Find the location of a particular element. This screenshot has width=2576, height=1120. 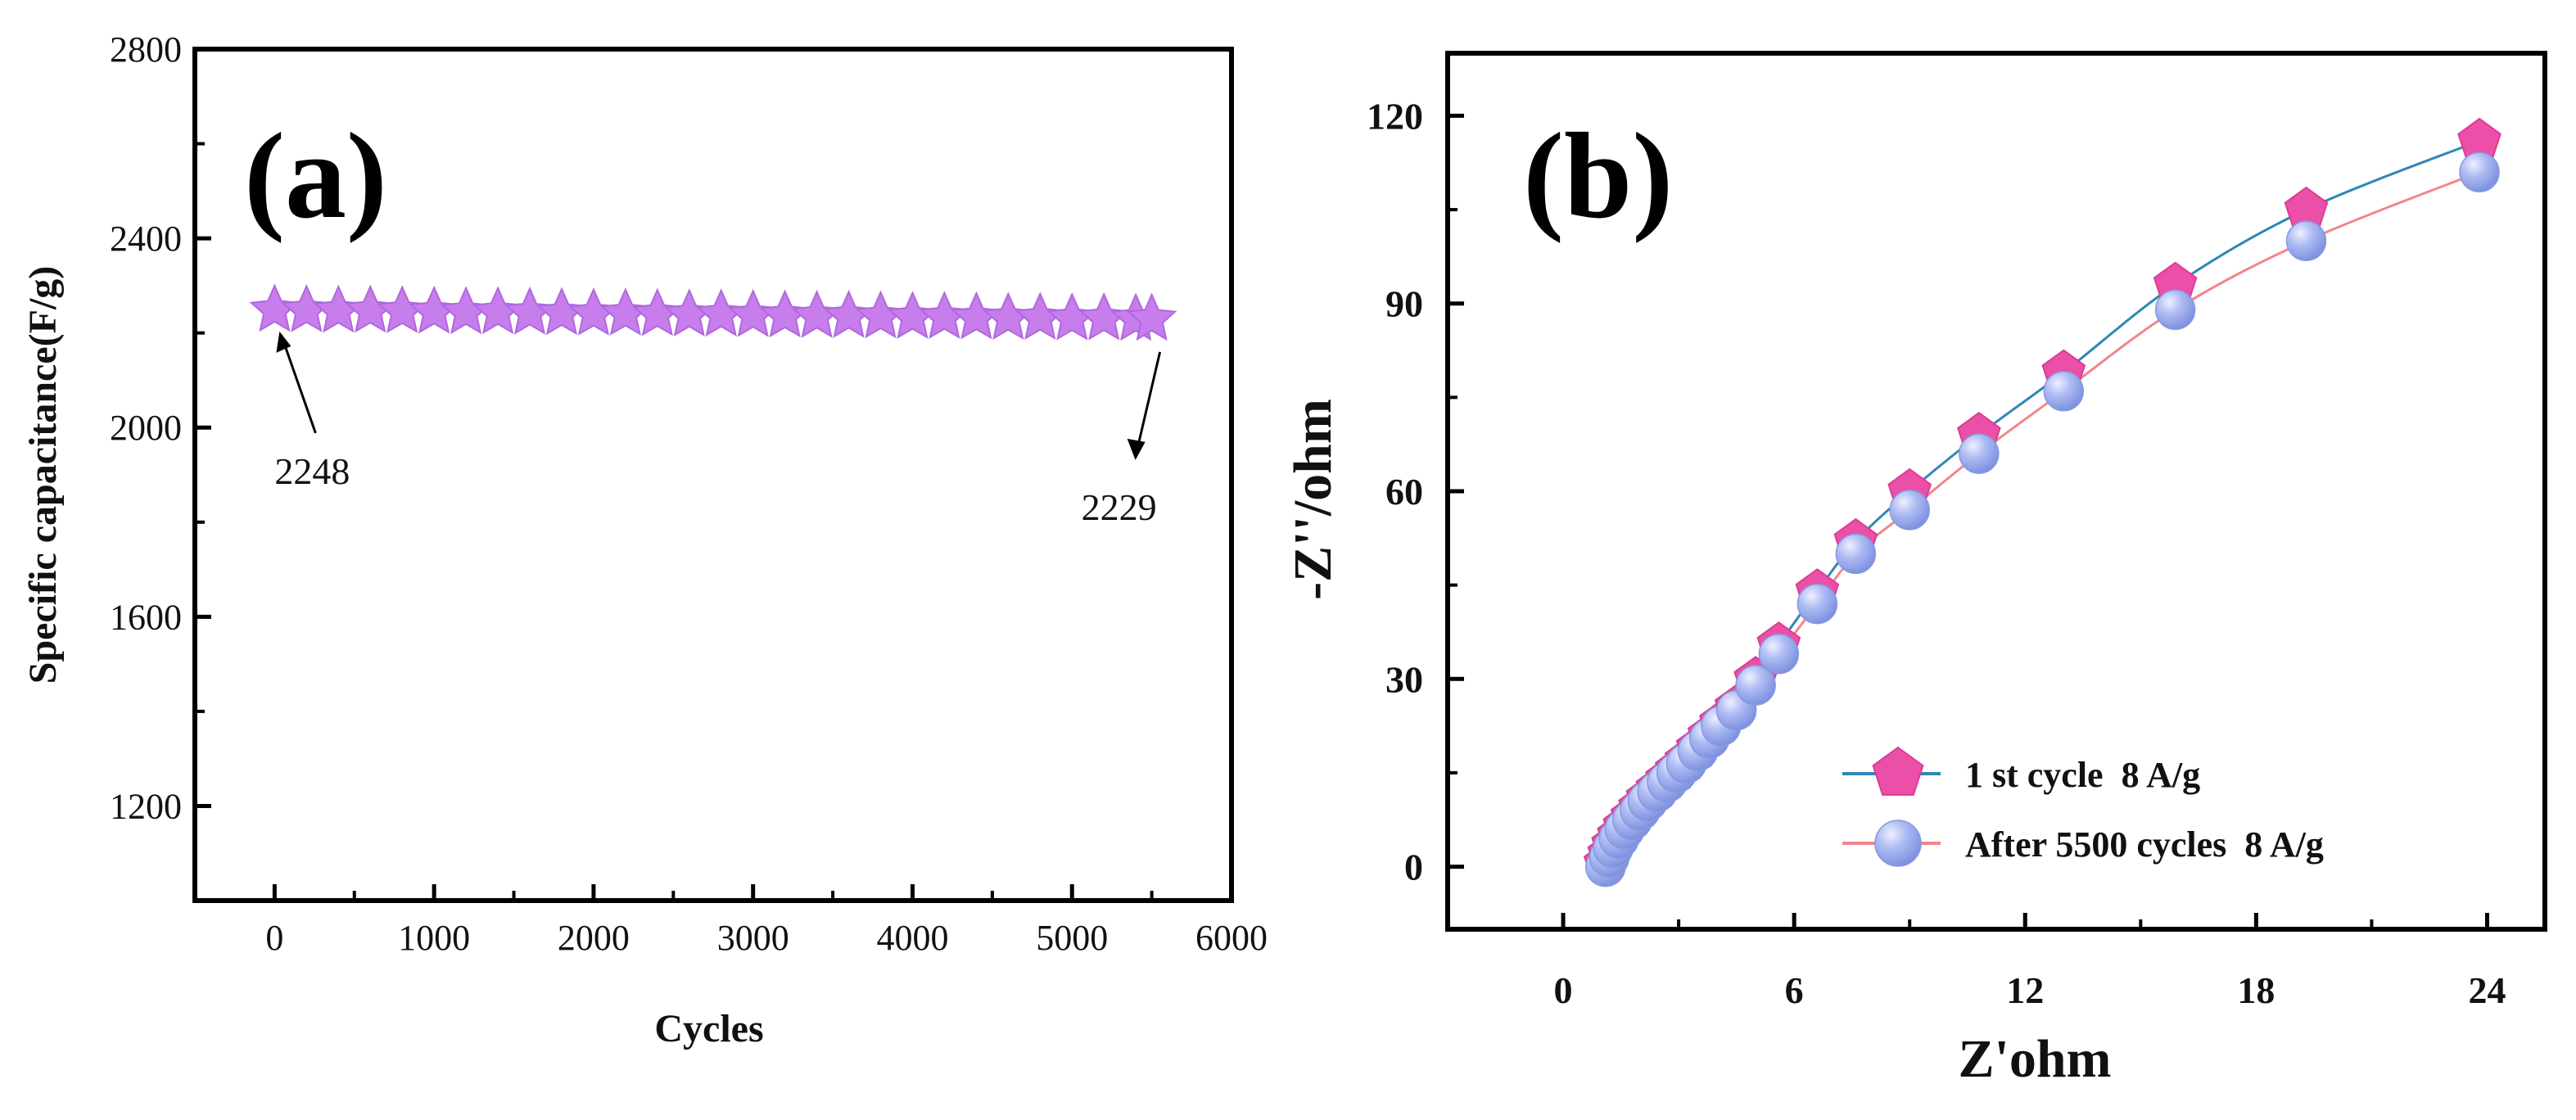

y-axis-label-b: -Z''/ohm is located at coordinates (1313, 500).